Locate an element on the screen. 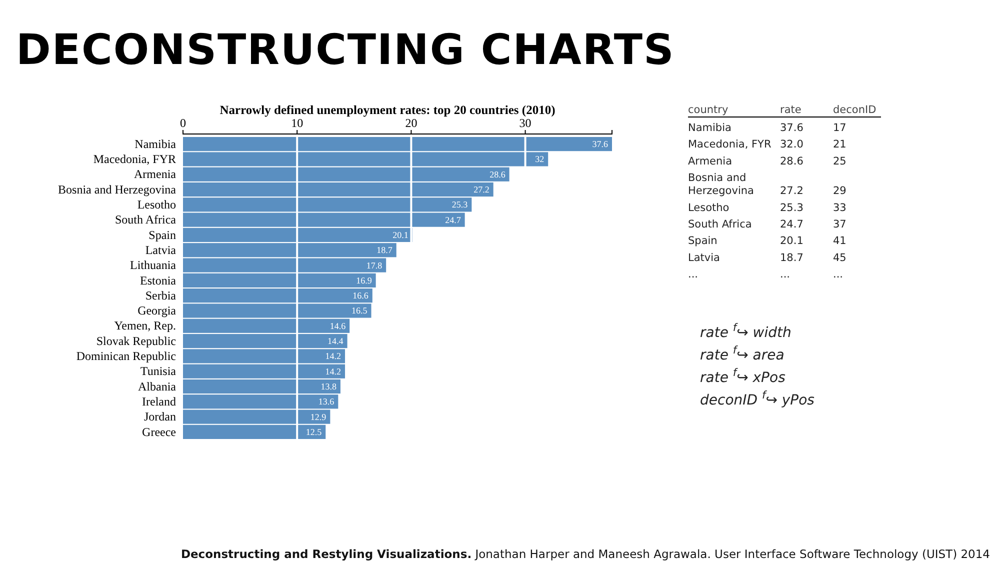  y-tick-label: Dominican Republic is located at coordinates (126, 356).